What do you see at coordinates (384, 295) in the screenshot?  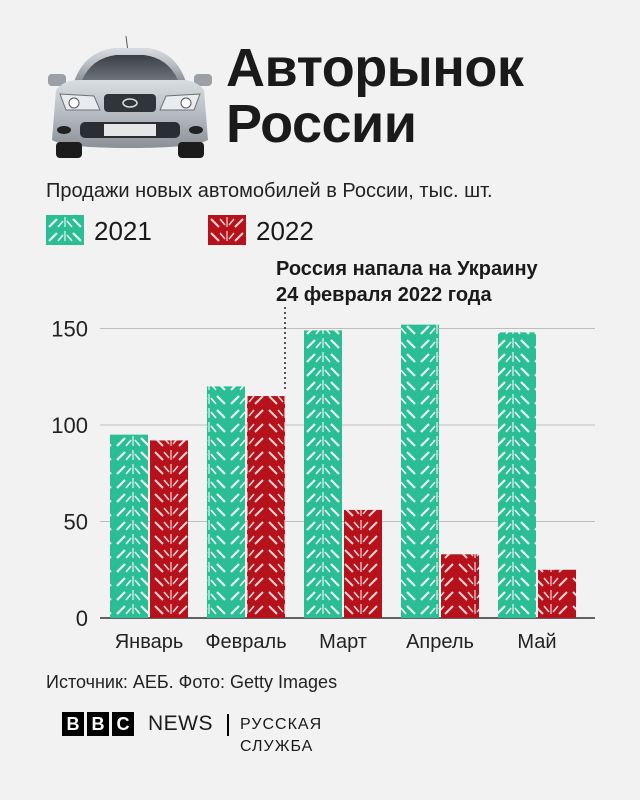 I see `annotation-text-line-2: 24 февраля 2022 года` at bounding box center [384, 295].